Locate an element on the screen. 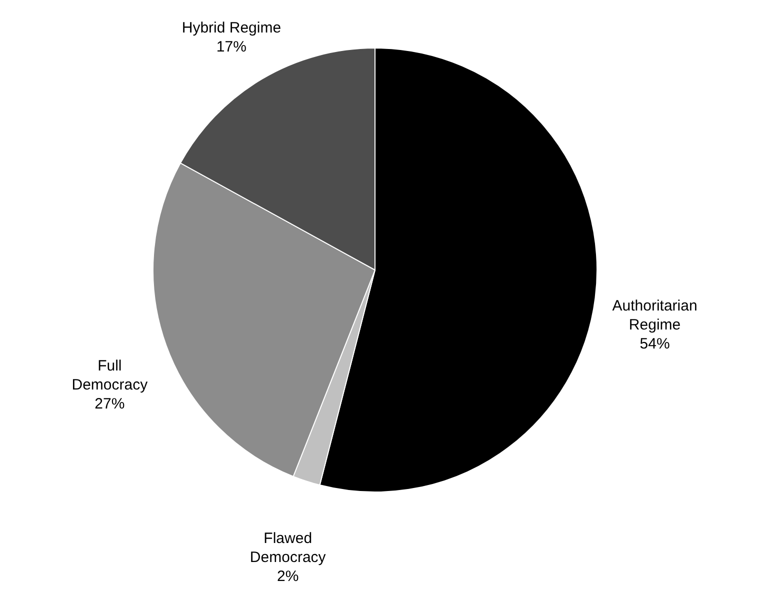  data-label: 17% is located at coordinates (231, 47).